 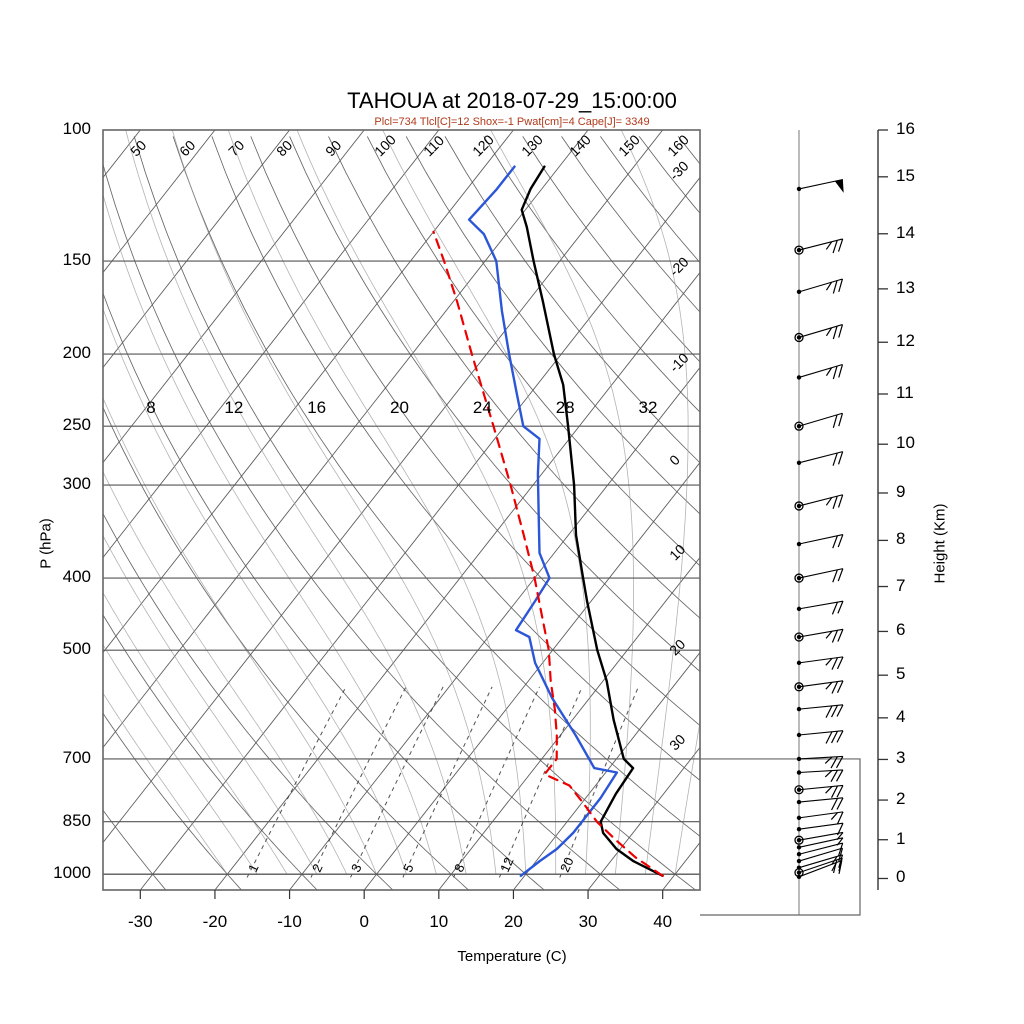 What do you see at coordinates (905, 232) in the screenshot?
I see `height-tick-14: 14` at bounding box center [905, 232].